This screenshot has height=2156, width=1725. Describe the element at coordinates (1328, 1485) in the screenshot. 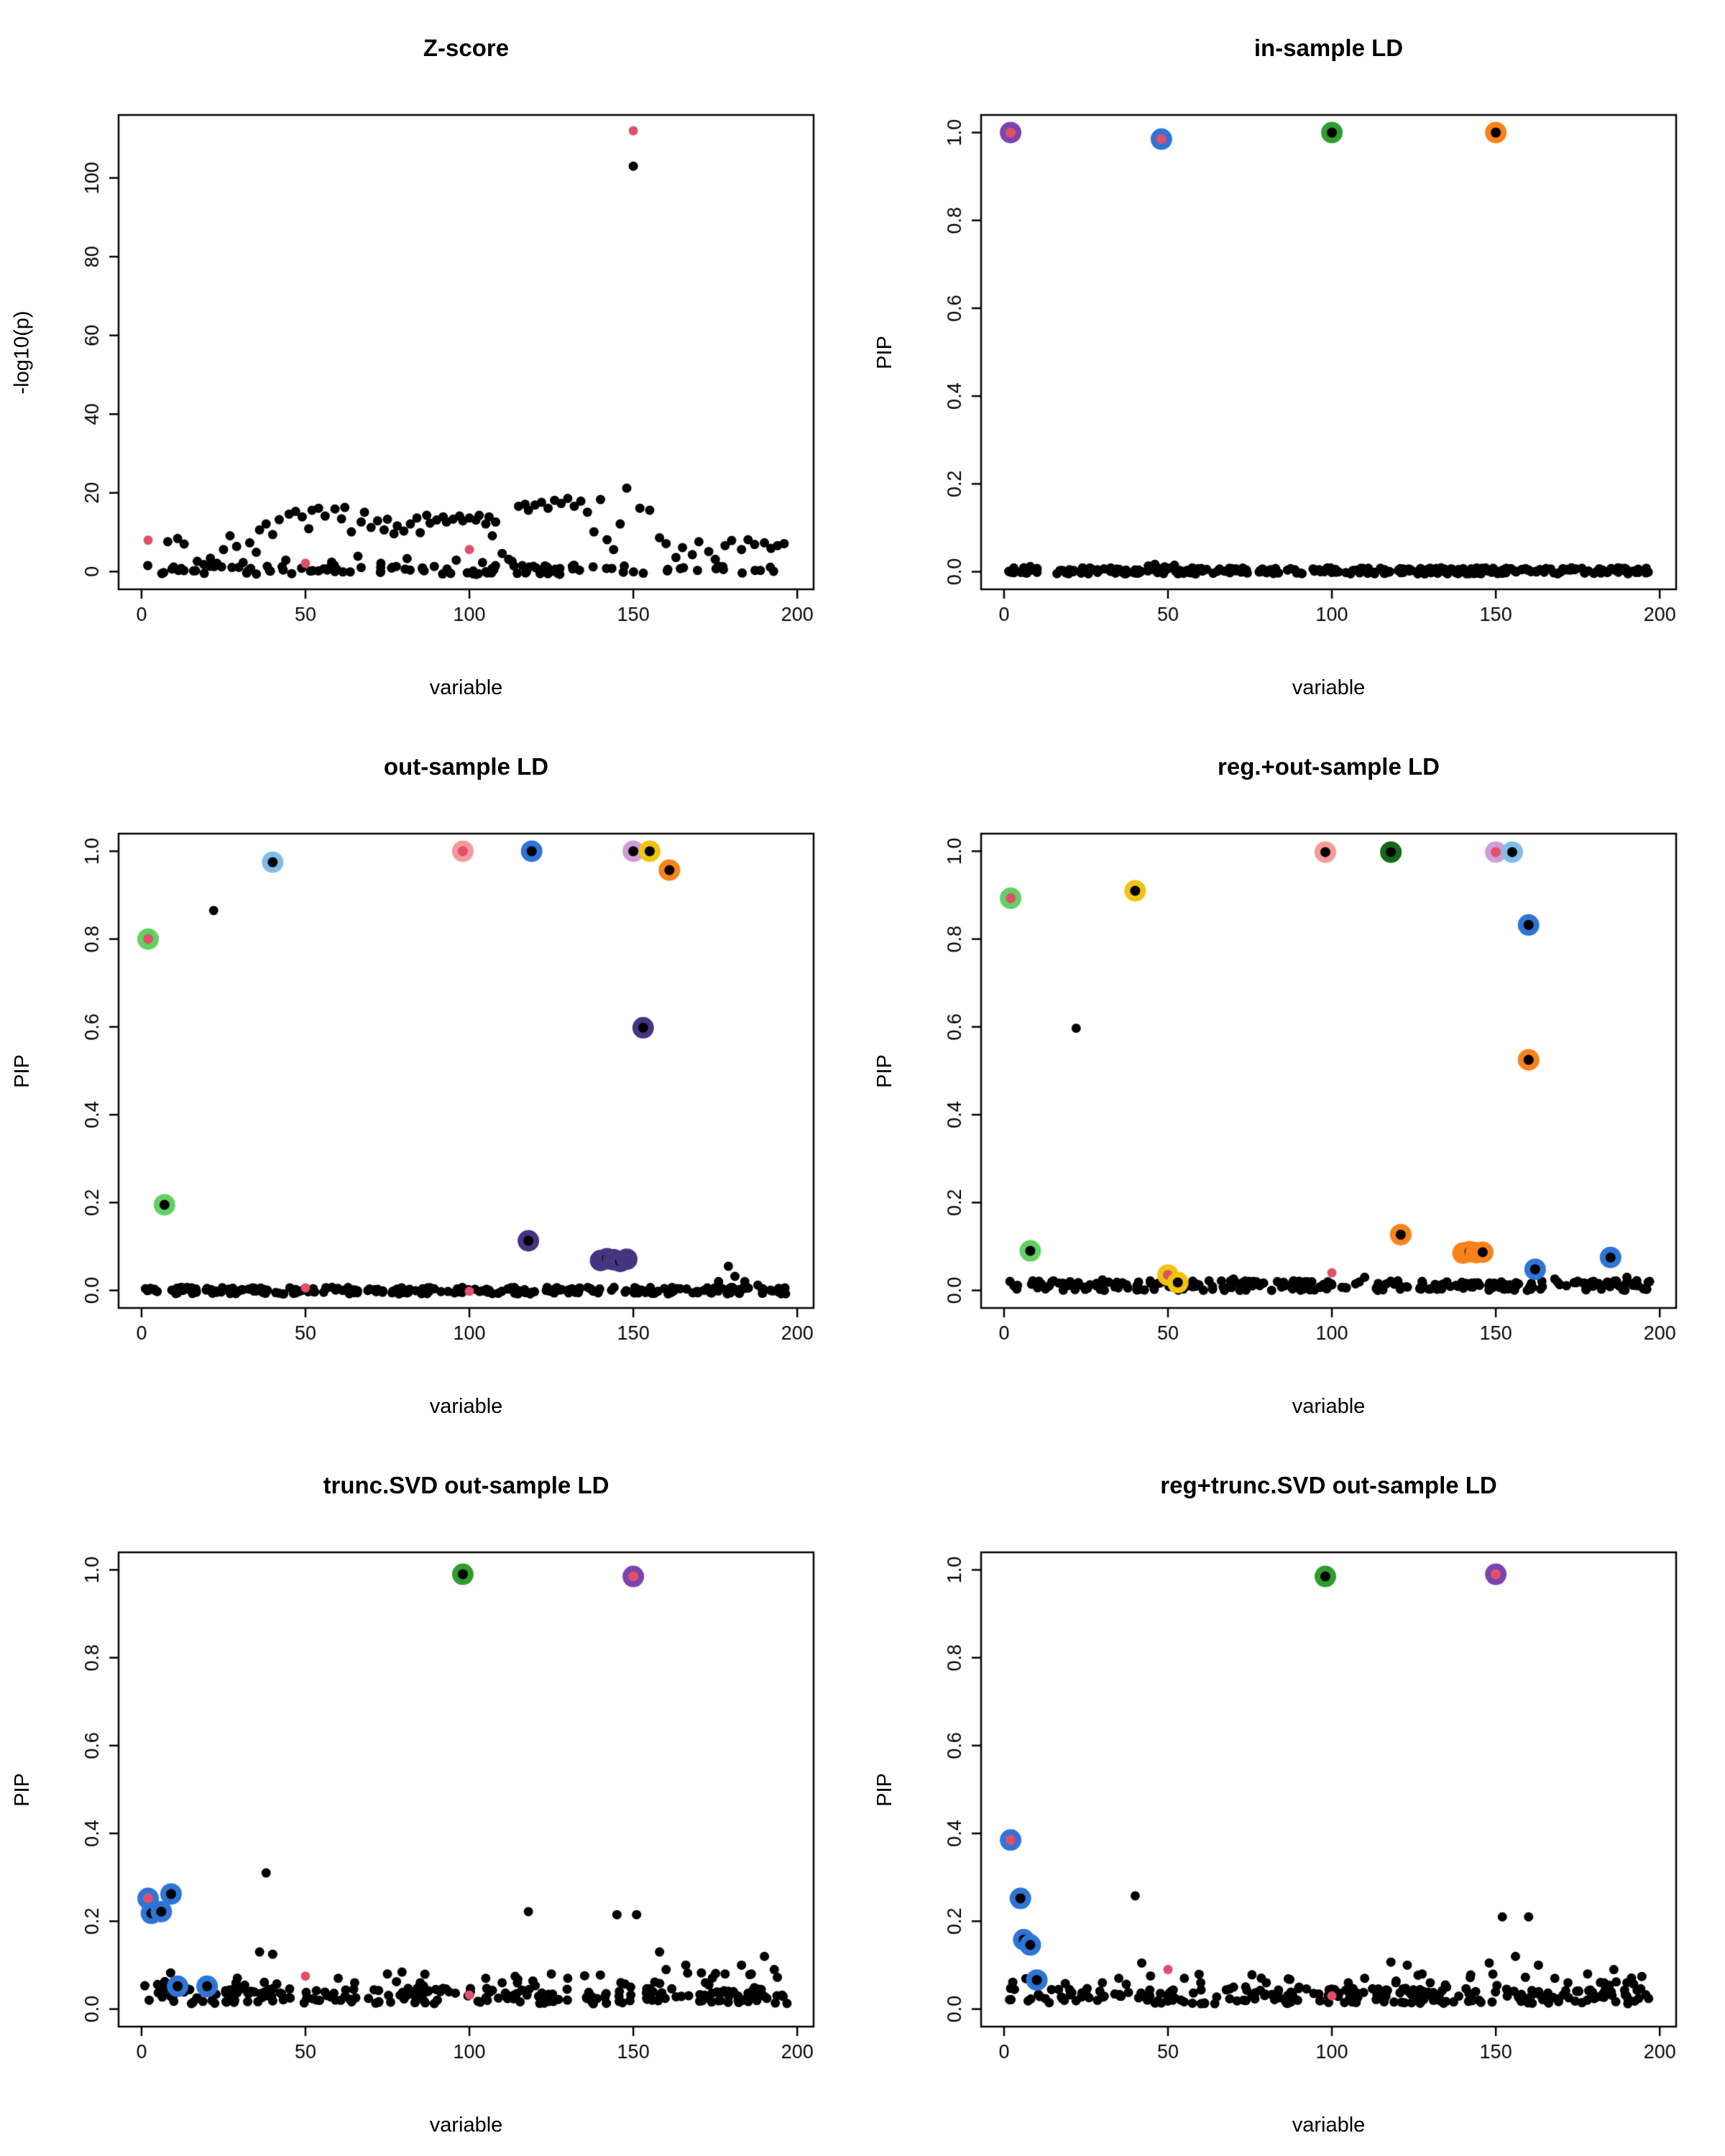

I see `chart-title: reg+trunc.SVD out-sample LD` at that location.